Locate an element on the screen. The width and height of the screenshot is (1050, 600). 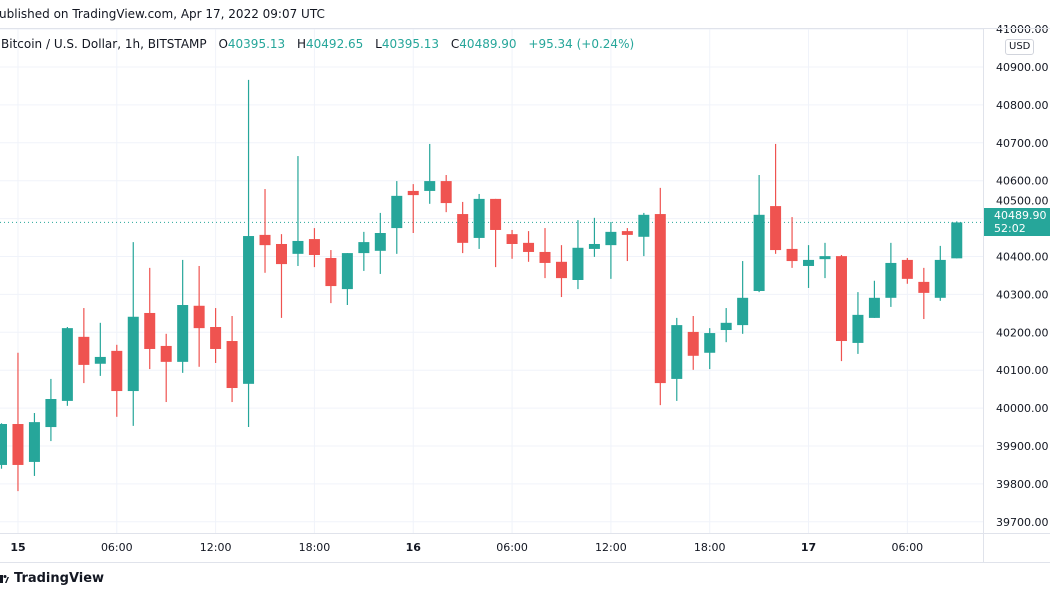
price-tick-label: 40500.00 is located at coordinates (1022, 200).